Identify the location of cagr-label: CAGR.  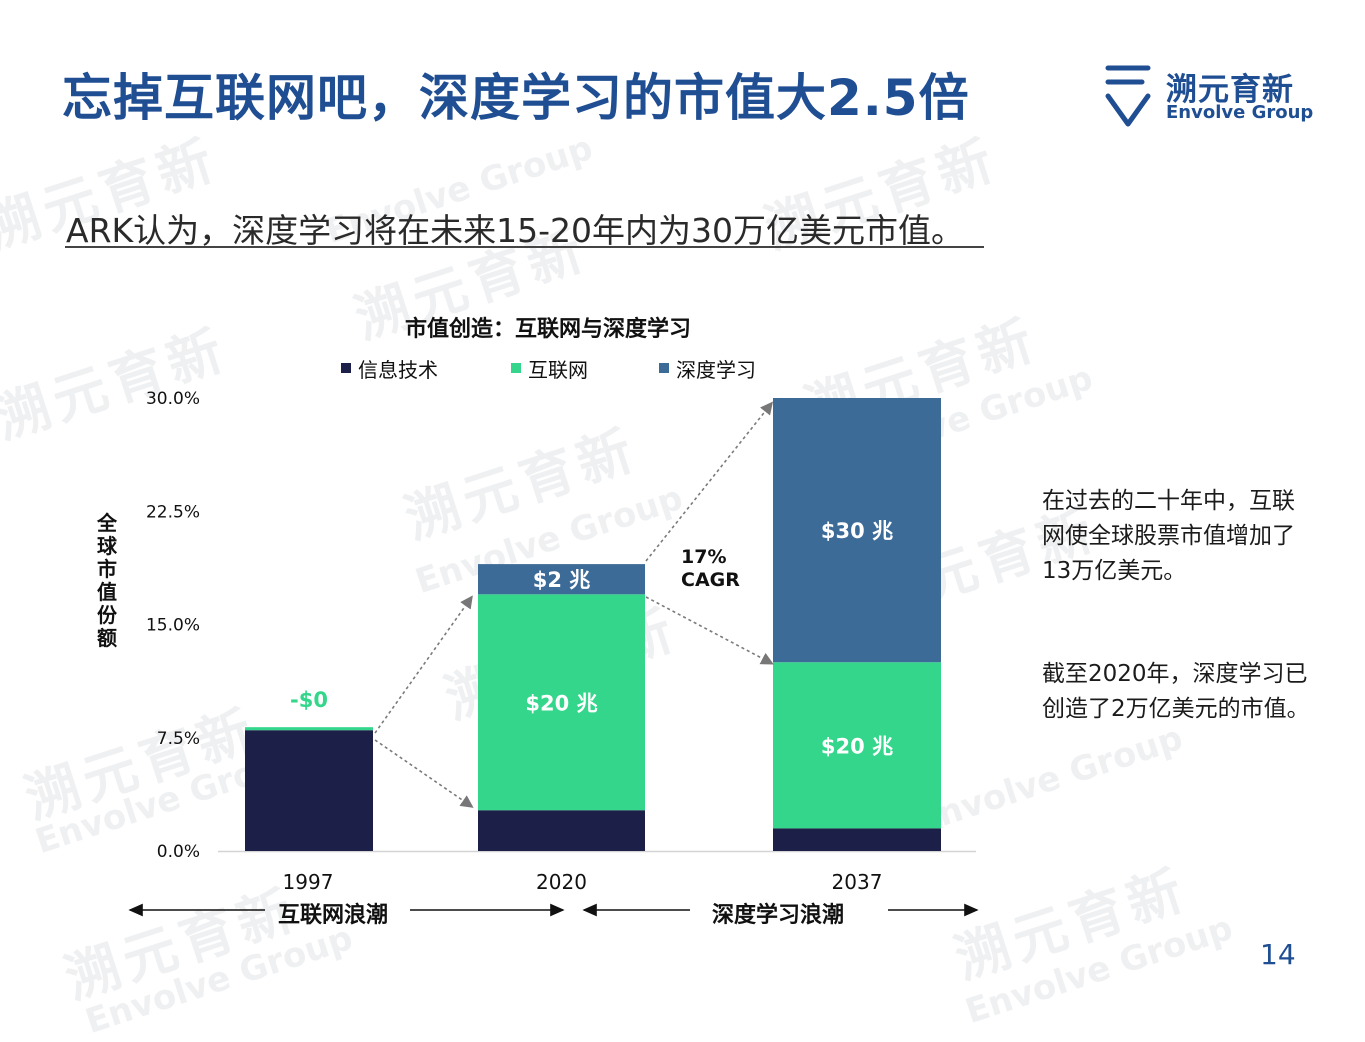
(710, 580).